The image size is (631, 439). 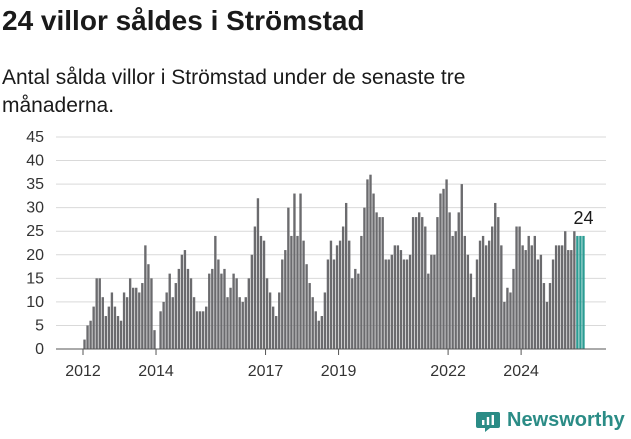 I want to click on x-tick-label-2012: 2012, so click(x=83, y=371).